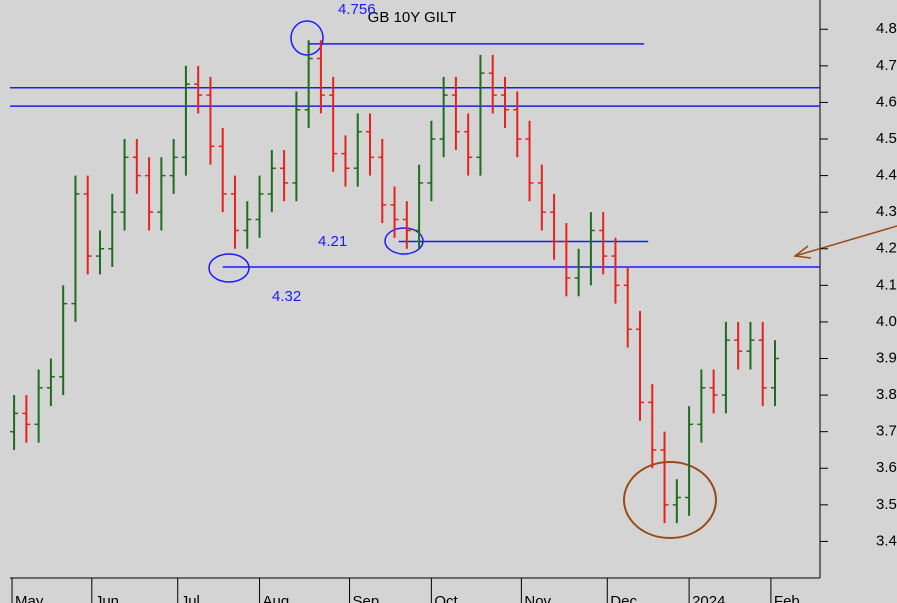 The height and width of the screenshot is (603, 897). What do you see at coordinates (276, 598) in the screenshot?
I see `x-tick-label: Aug` at bounding box center [276, 598].